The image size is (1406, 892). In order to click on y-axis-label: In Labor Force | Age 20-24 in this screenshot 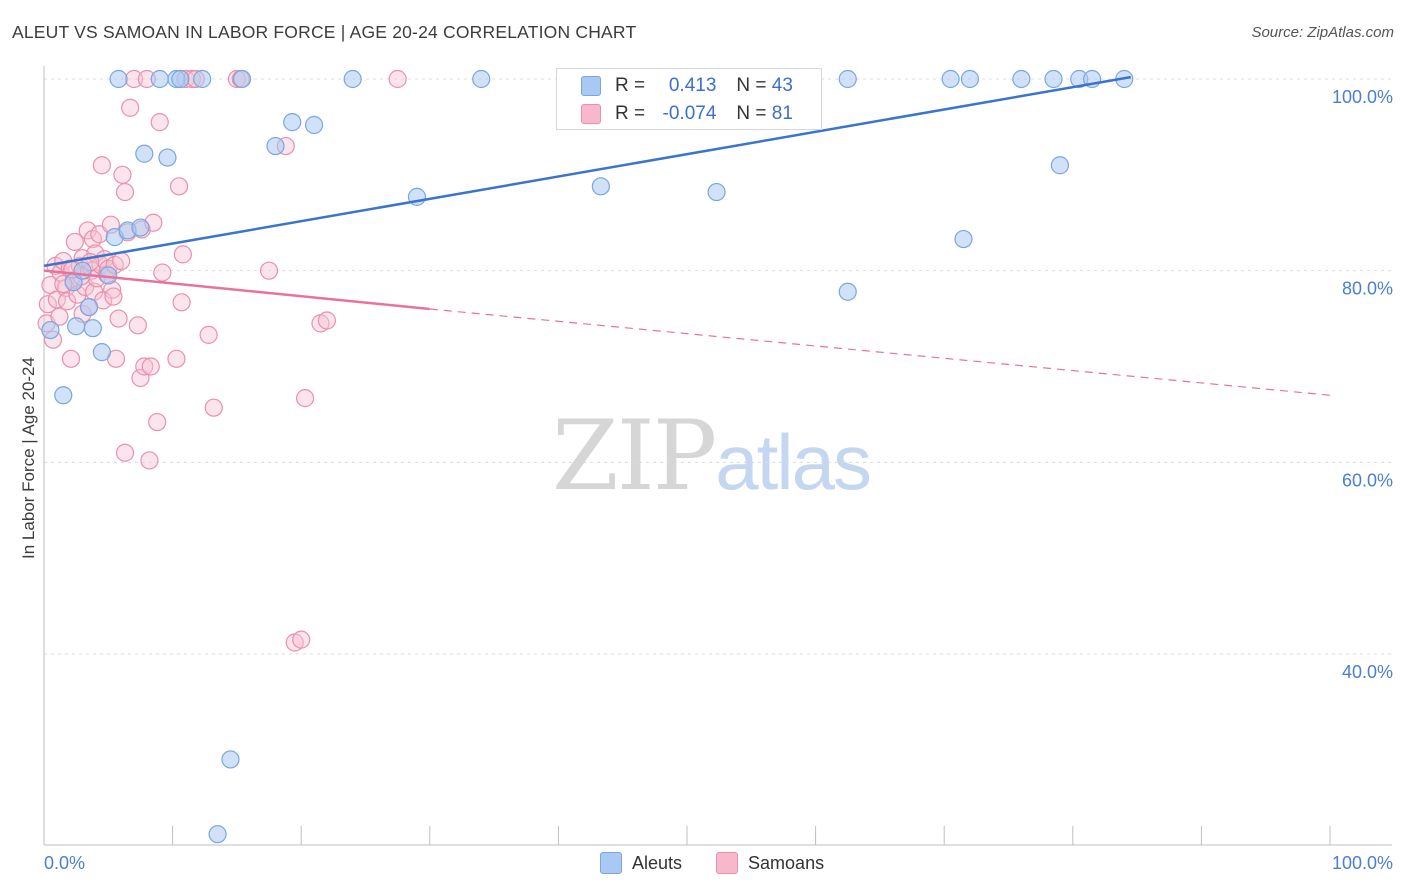, I will do `click(28, 458)`.